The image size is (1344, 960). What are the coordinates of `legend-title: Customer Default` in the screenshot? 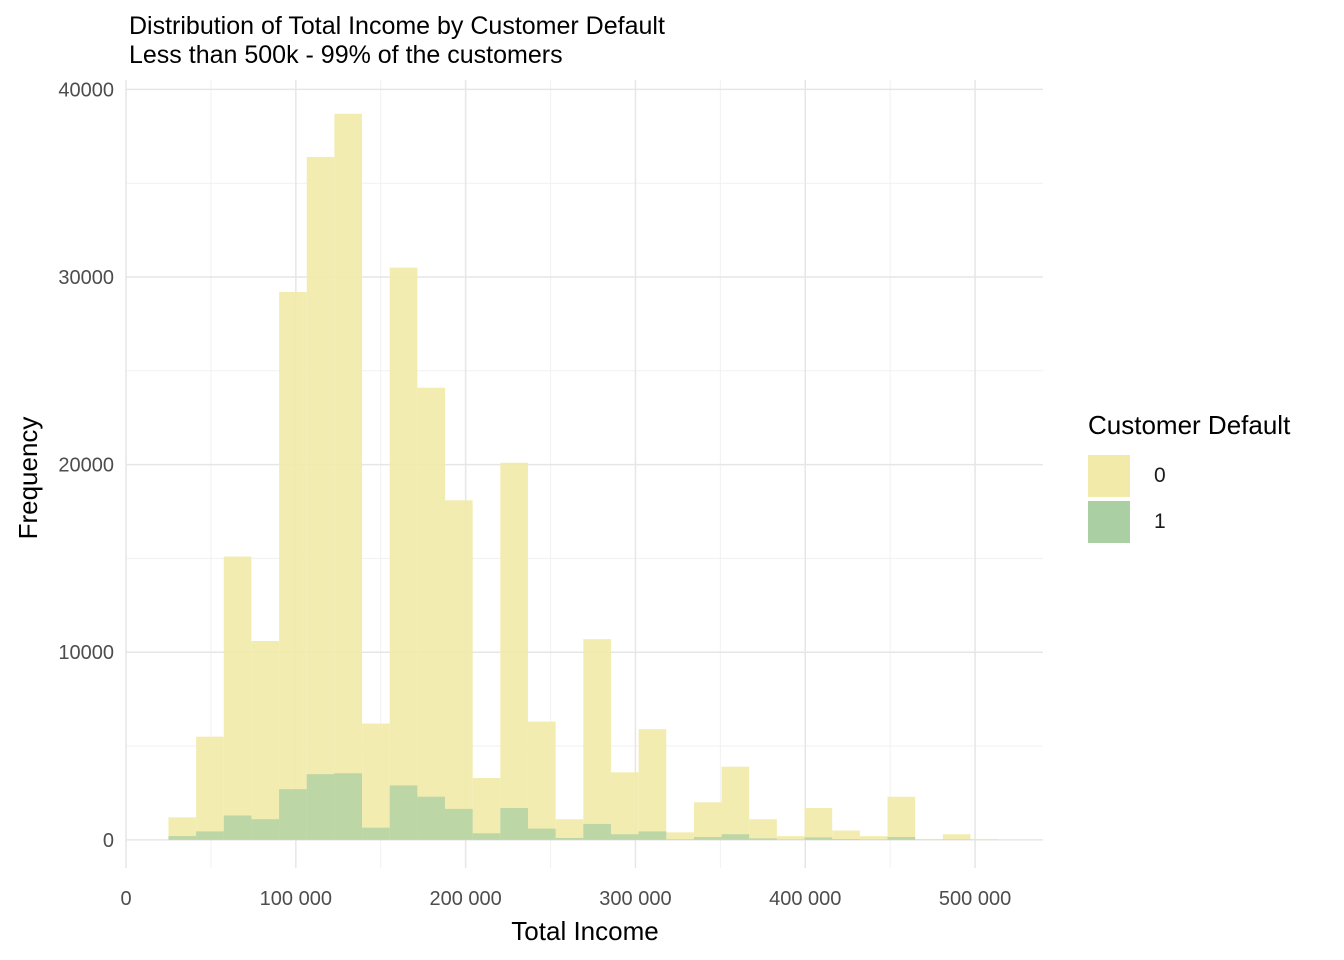 It's located at (1189, 425).